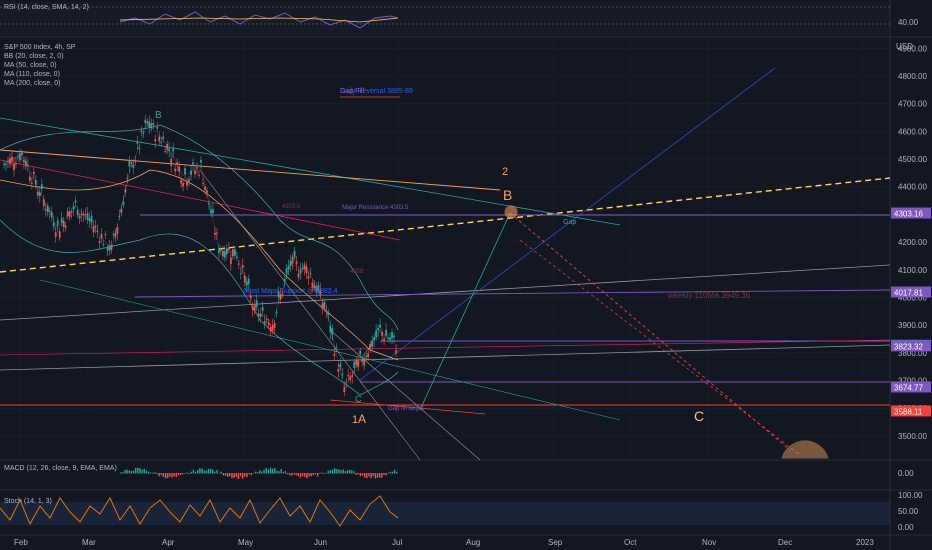 The height and width of the screenshot is (550, 932). What do you see at coordinates (908, 511) in the screenshot?
I see `stoch-label-50: 50.00` at bounding box center [908, 511].